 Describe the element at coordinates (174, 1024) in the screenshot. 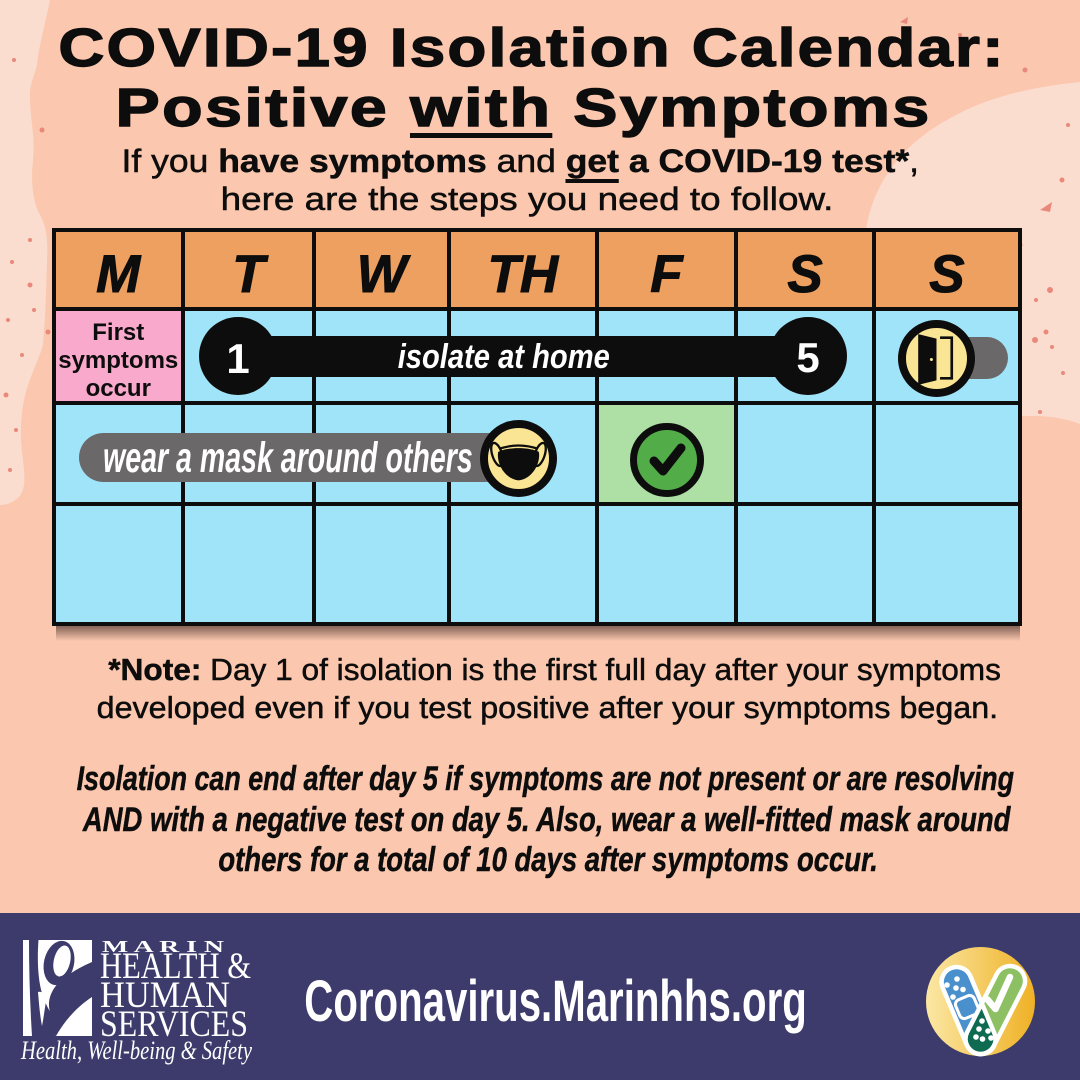

I see `svg-text: SERVICES` at that location.